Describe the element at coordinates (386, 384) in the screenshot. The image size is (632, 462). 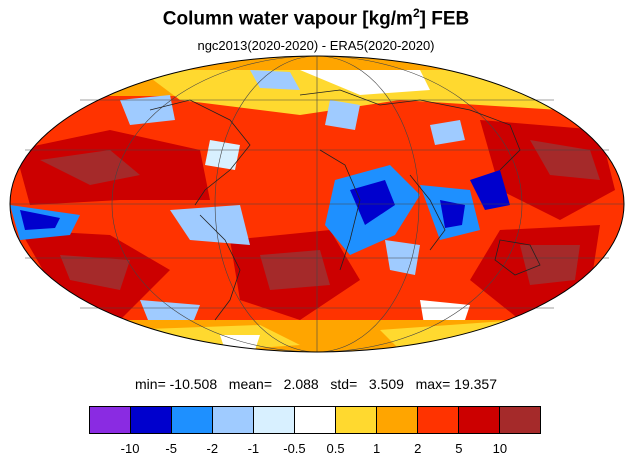
I see `stat-std-value: 3.509` at that location.